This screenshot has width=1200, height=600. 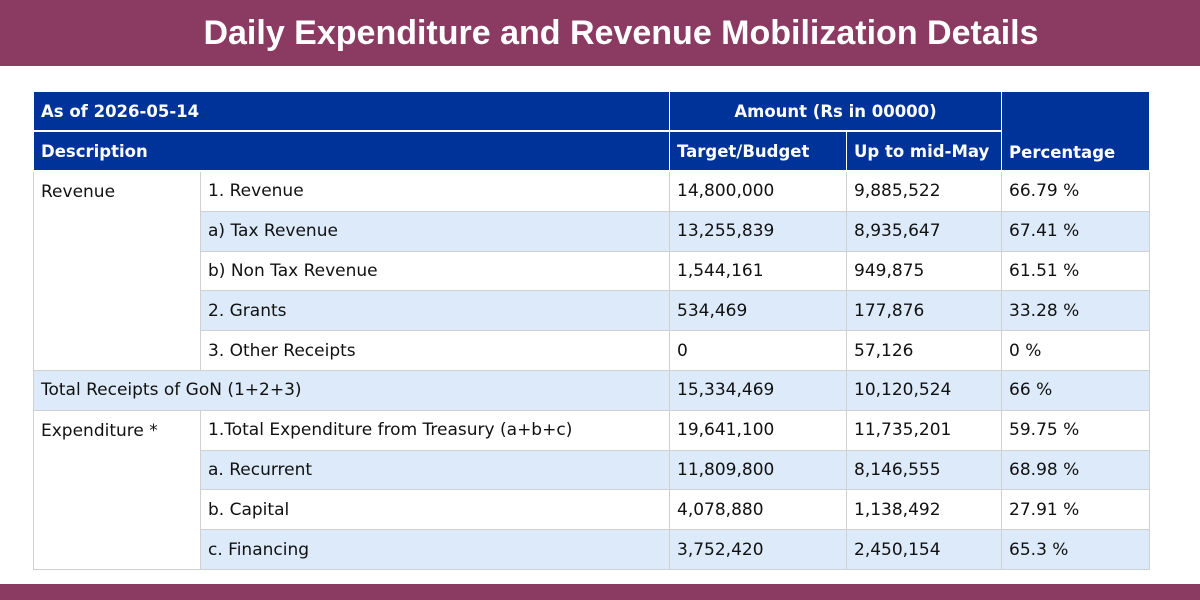 I want to click on table-row: 2. Grants 534,469 177,876 33.28 %, so click(x=592, y=311).